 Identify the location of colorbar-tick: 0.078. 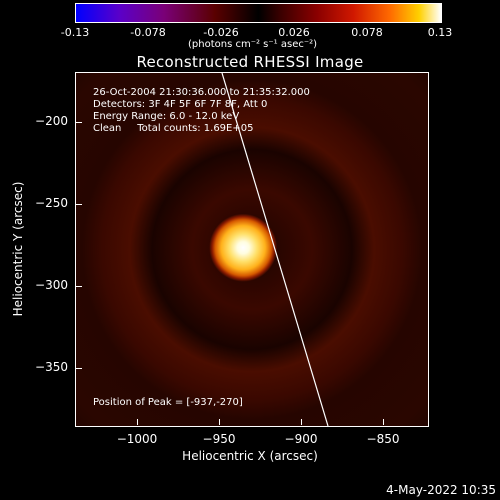
(367, 32).